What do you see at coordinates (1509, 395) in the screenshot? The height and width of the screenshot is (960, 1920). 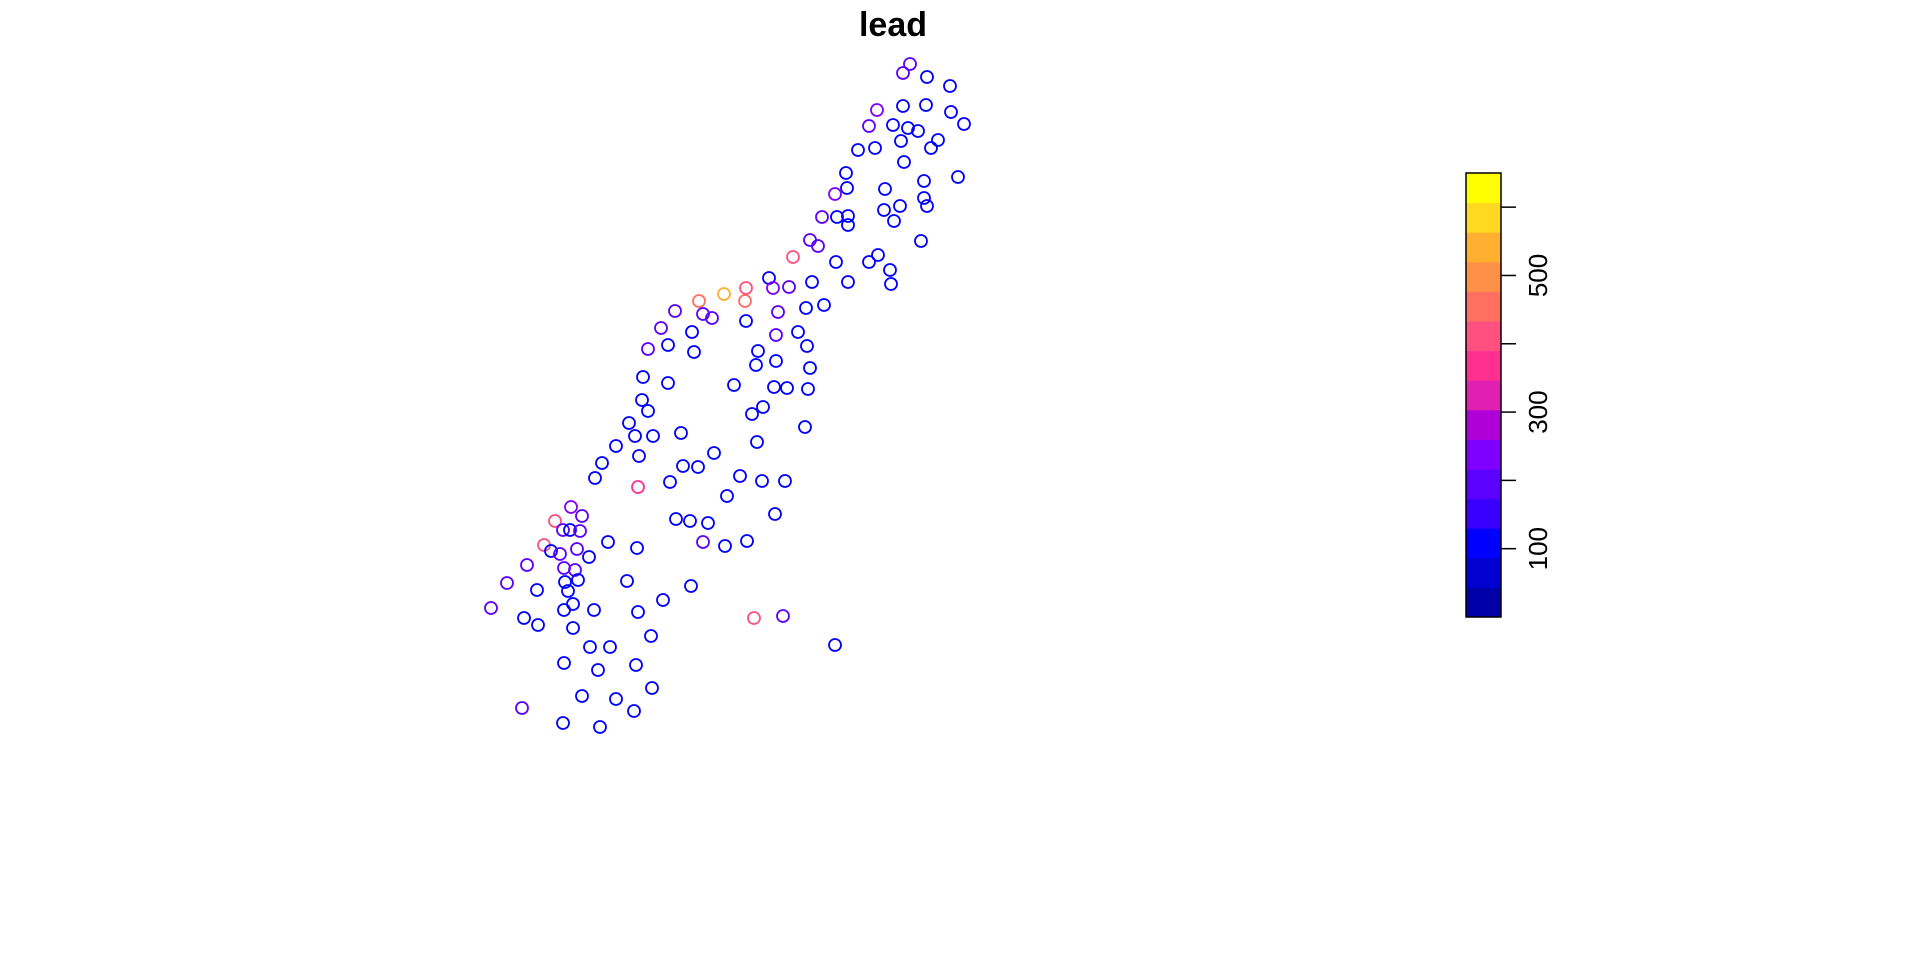 I see `colorbar-legend: 100 300 500` at bounding box center [1509, 395].